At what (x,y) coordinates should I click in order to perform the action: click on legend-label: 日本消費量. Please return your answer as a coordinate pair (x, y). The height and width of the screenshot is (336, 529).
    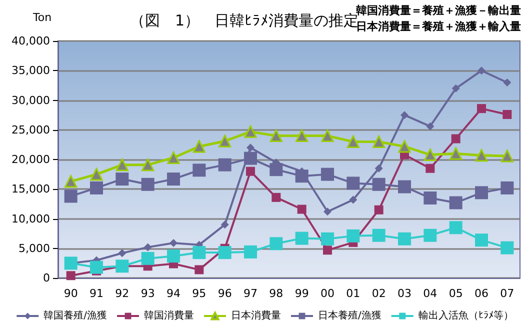
    Looking at the image, I should click on (256, 316).